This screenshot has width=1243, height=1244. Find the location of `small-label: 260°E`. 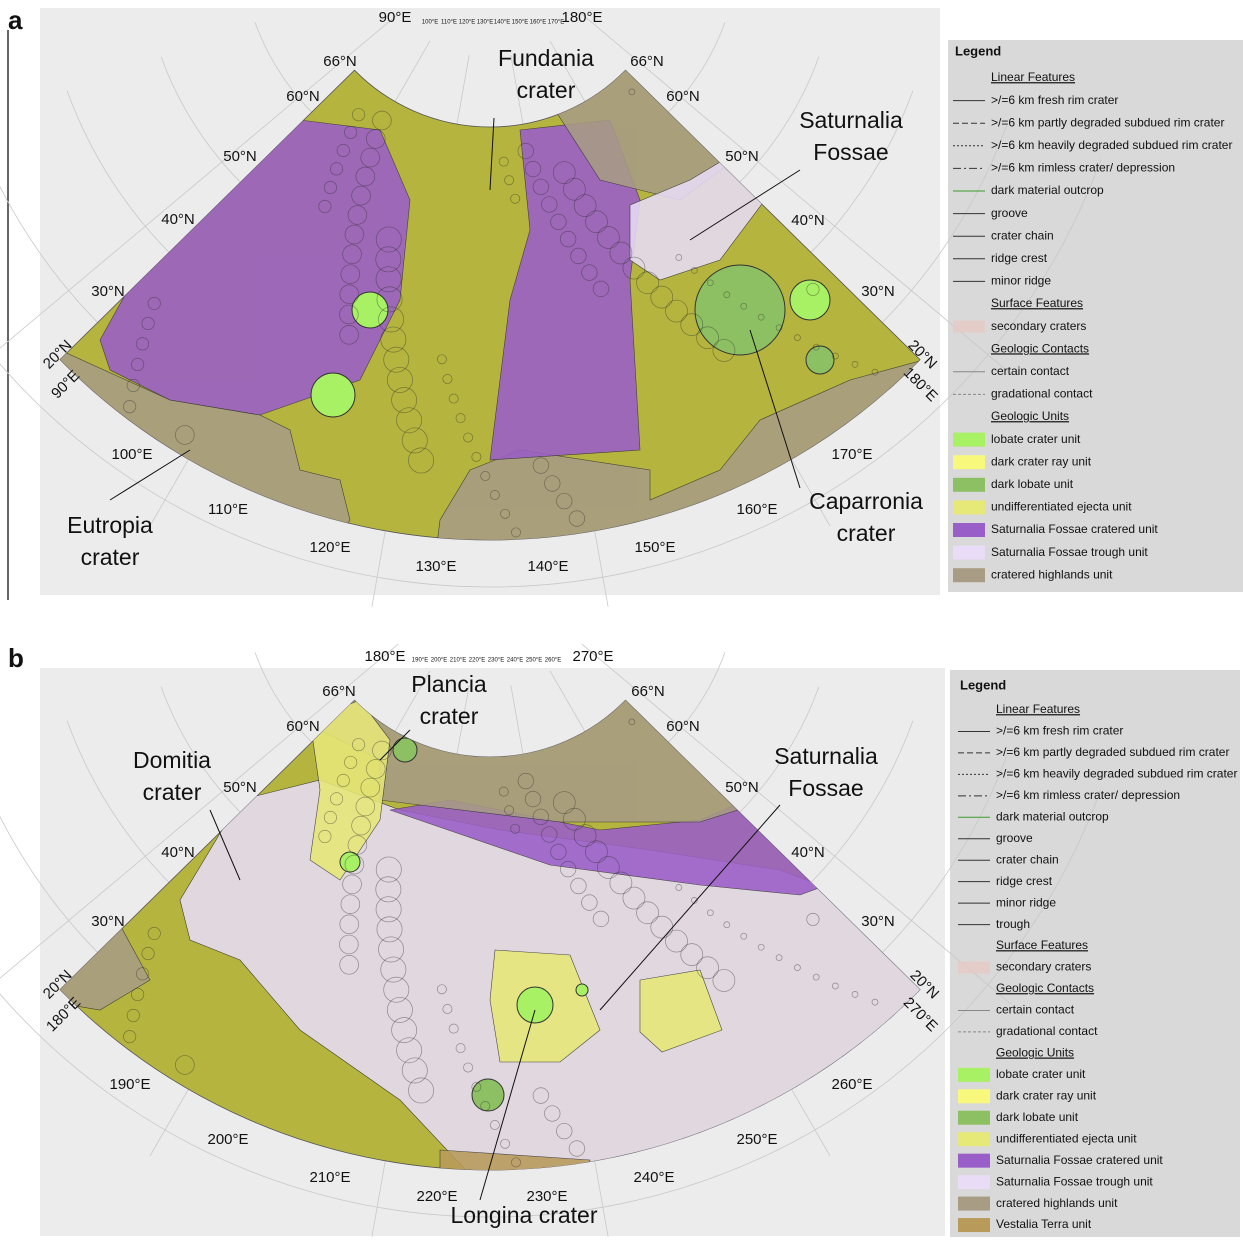

small-label: 260°E is located at coordinates (553, 661).